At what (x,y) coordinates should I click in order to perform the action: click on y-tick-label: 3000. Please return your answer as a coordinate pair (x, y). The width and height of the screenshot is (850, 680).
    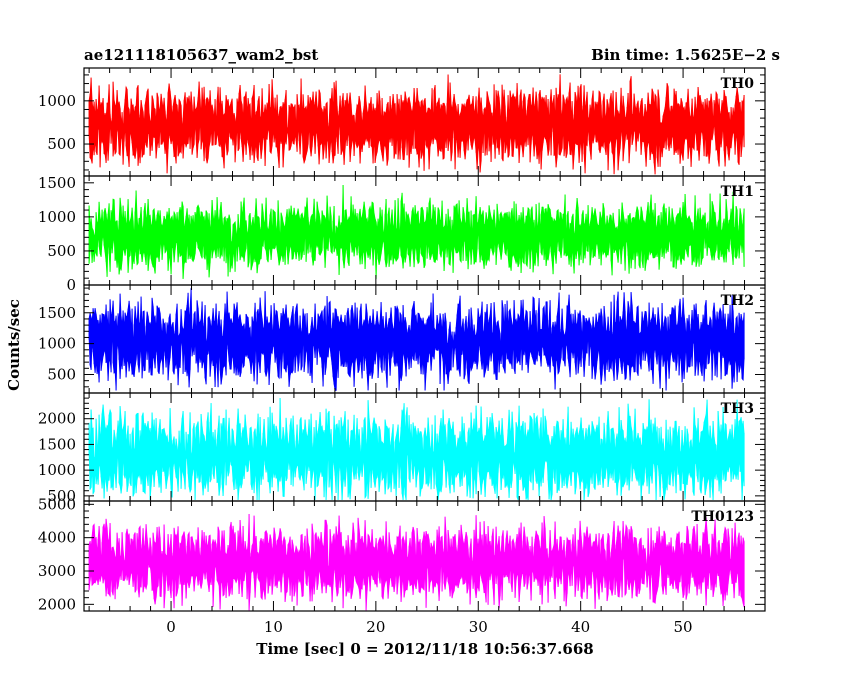
    Looking at the image, I should click on (57, 571).